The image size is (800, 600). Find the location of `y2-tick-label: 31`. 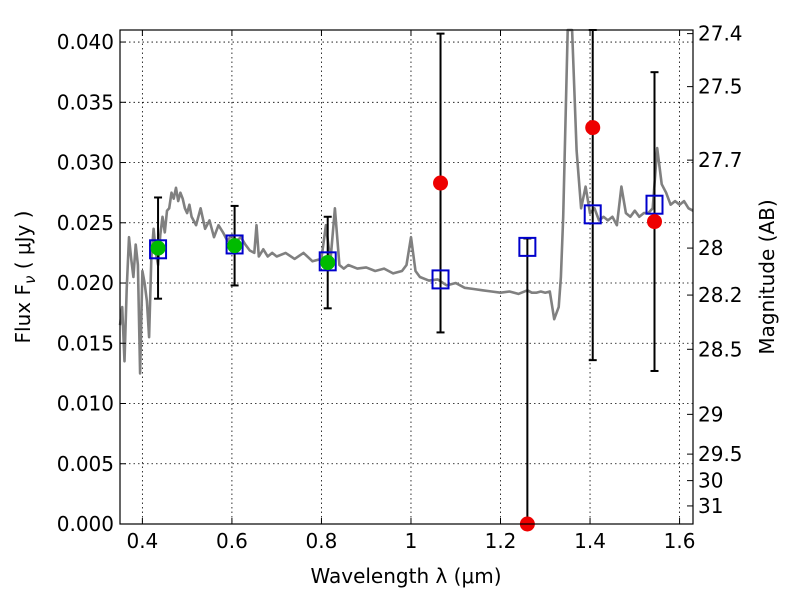

y2-tick-label: 31 is located at coordinates (710, 506).